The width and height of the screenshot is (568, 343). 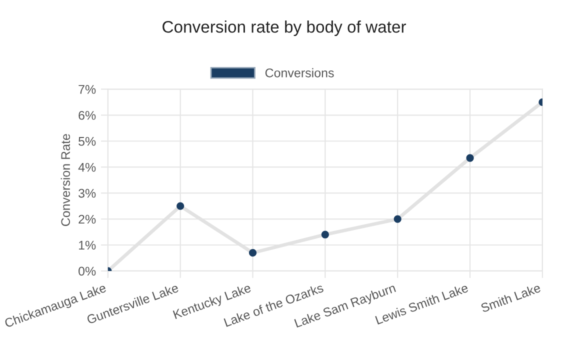 What do you see at coordinates (87, 141) in the screenshot?
I see `y-tick-label: 5%` at bounding box center [87, 141].